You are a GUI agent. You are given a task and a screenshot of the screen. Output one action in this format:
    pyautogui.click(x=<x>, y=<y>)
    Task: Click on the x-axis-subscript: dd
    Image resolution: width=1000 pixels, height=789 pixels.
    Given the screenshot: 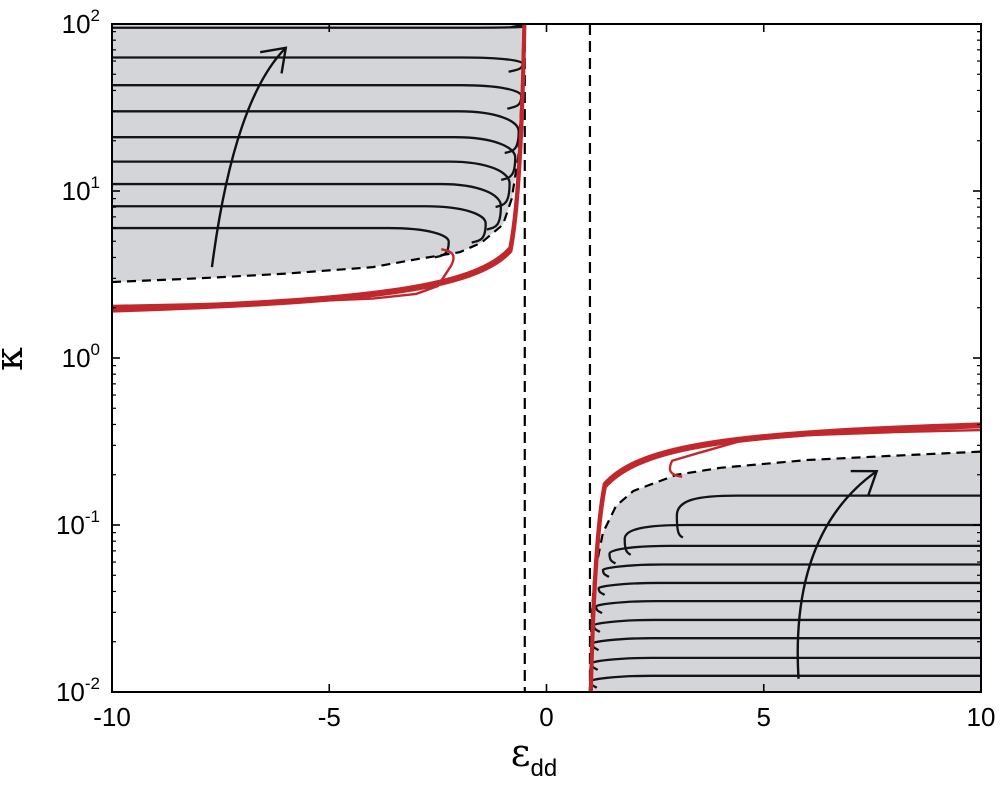 What is the action you would take?
    pyautogui.click(x=543, y=768)
    